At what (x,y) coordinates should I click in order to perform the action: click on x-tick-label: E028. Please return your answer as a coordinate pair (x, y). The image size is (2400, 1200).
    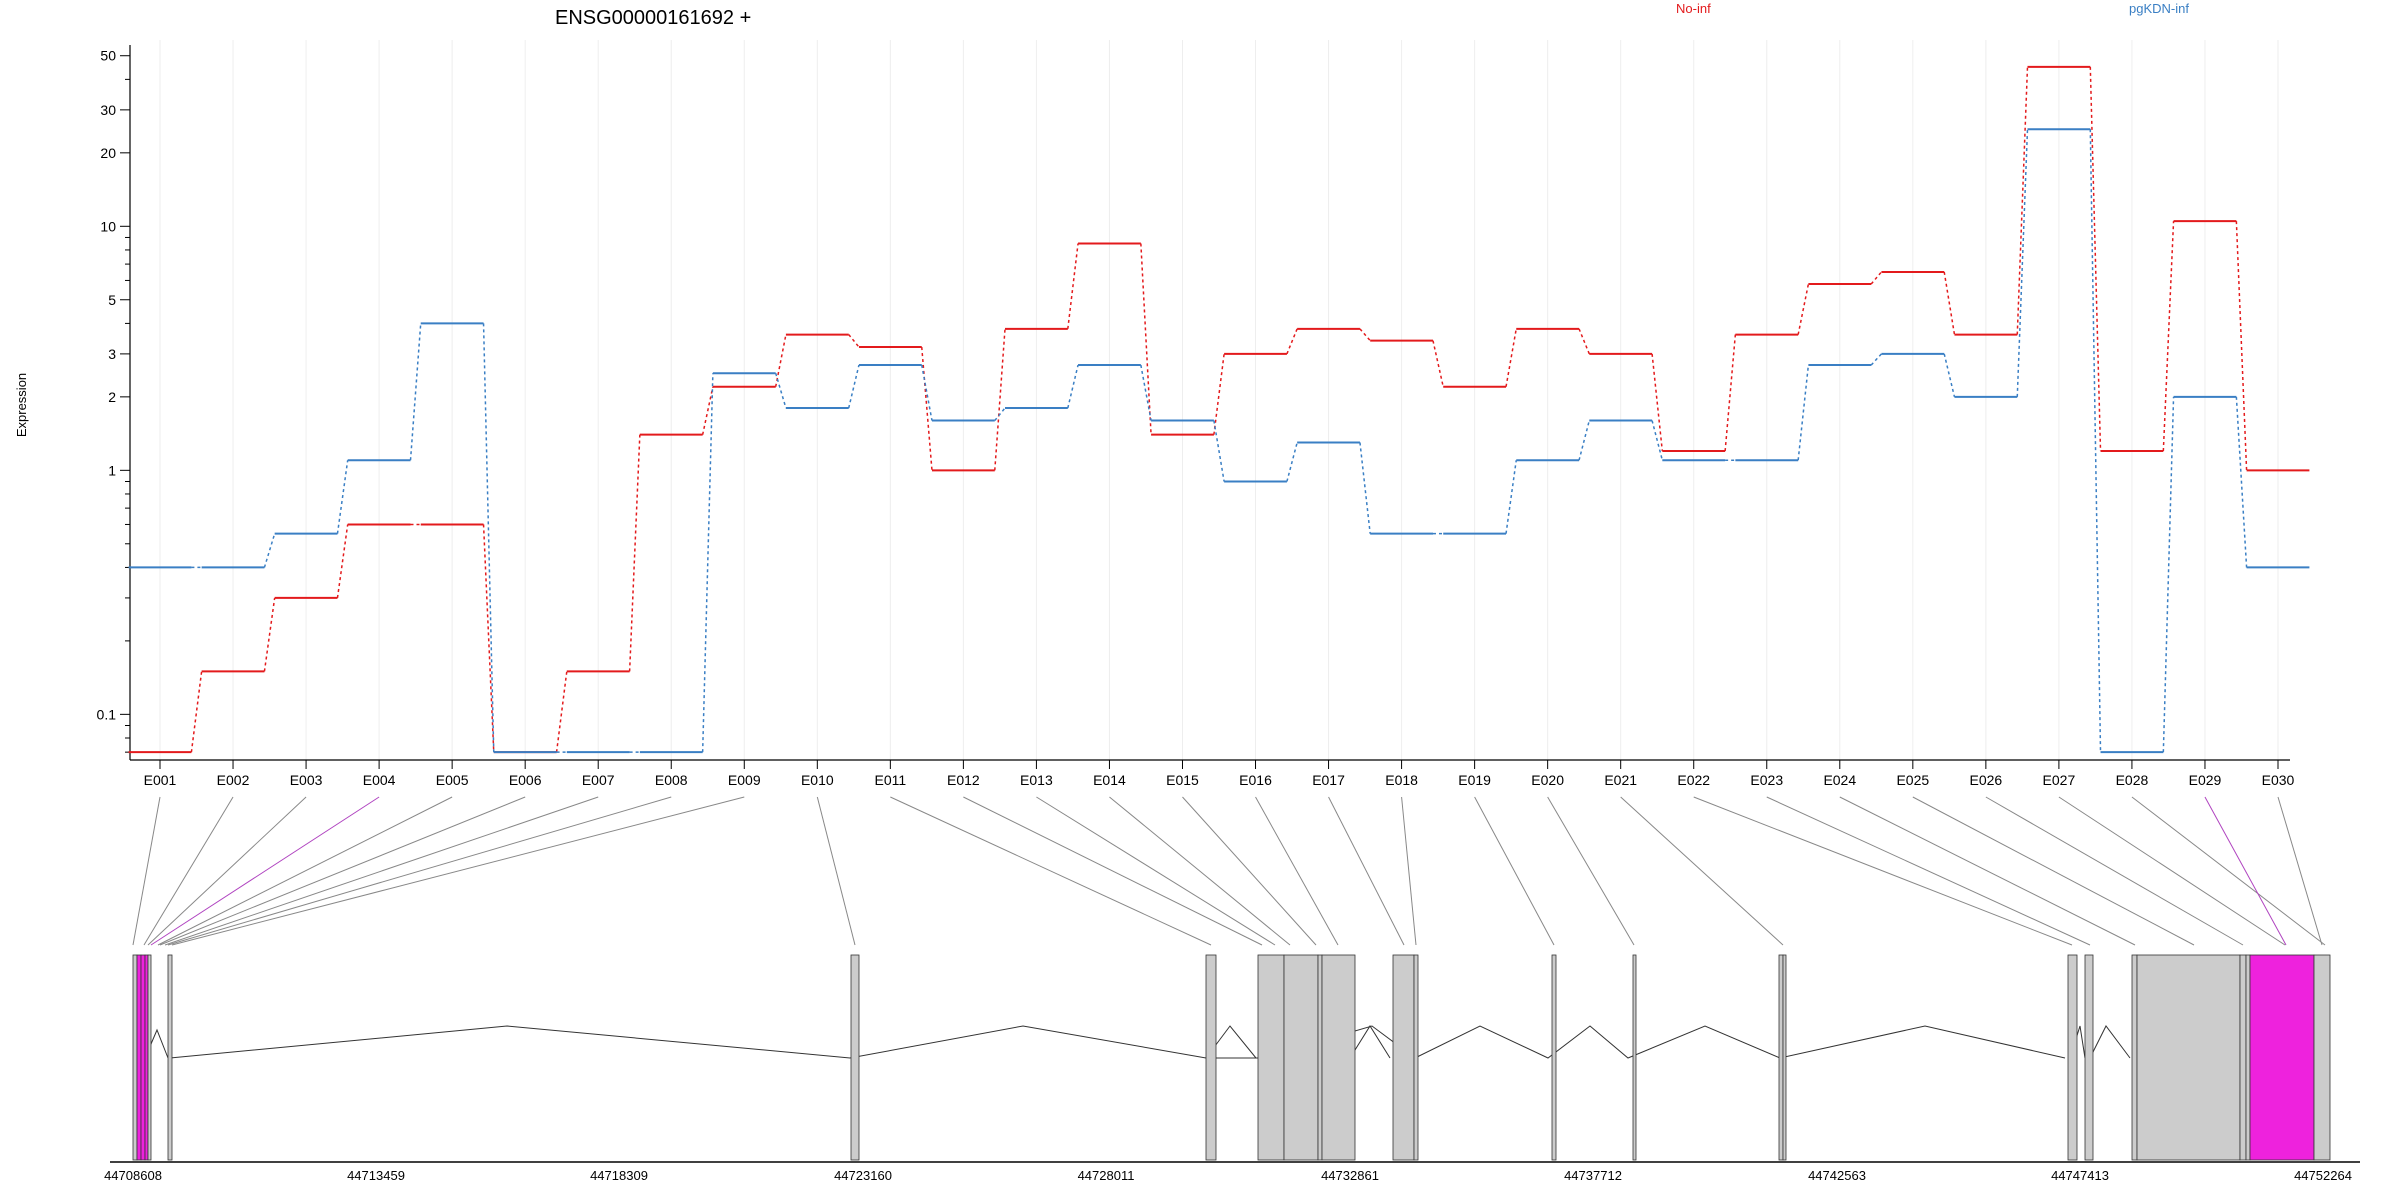
    Looking at the image, I should click on (2132, 780).